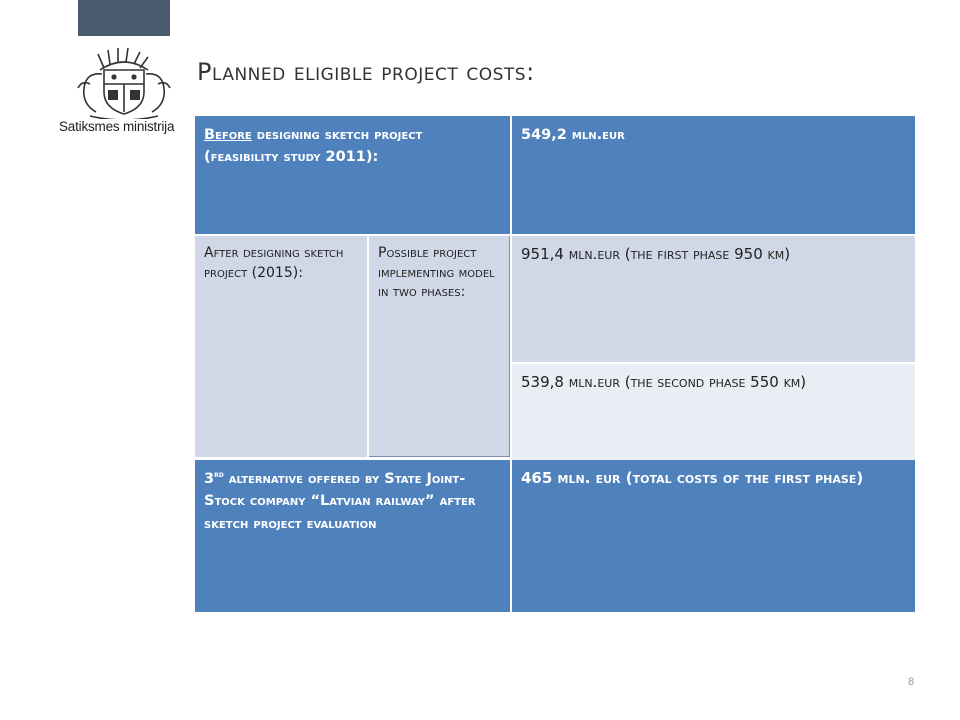  What do you see at coordinates (281, 346) in the screenshot?
I see `cell-after-label: After designing sketch project (2015):` at bounding box center [281, 346].